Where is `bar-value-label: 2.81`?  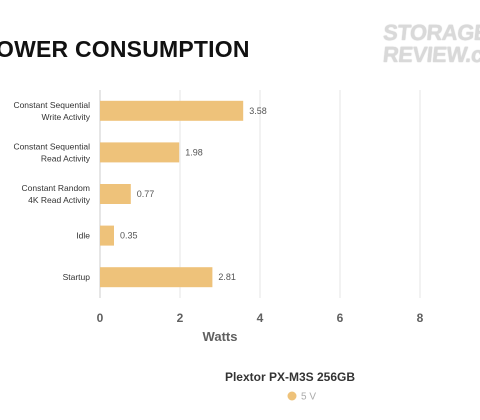 bar-value-label: 2.81 is located at coordinates (227, 277).